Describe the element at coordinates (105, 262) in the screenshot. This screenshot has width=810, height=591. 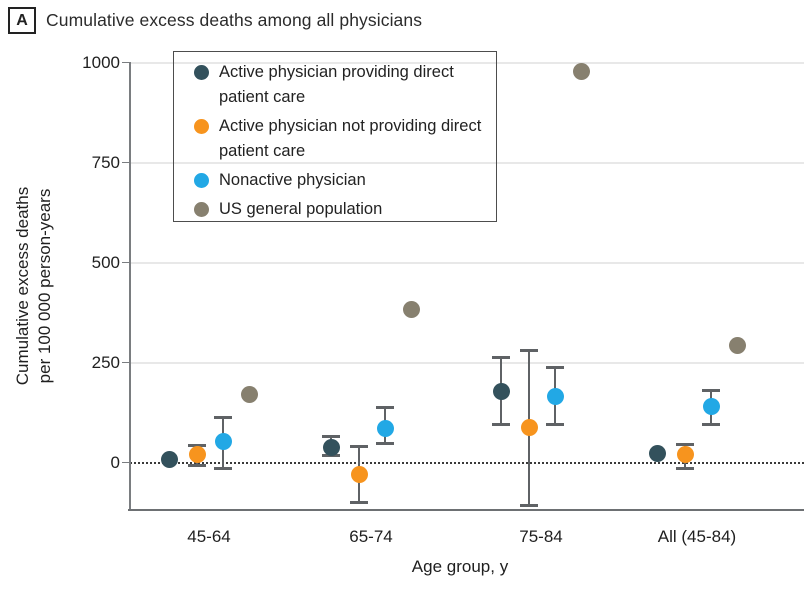
I see `y-tick-label-500: 500` at that location.